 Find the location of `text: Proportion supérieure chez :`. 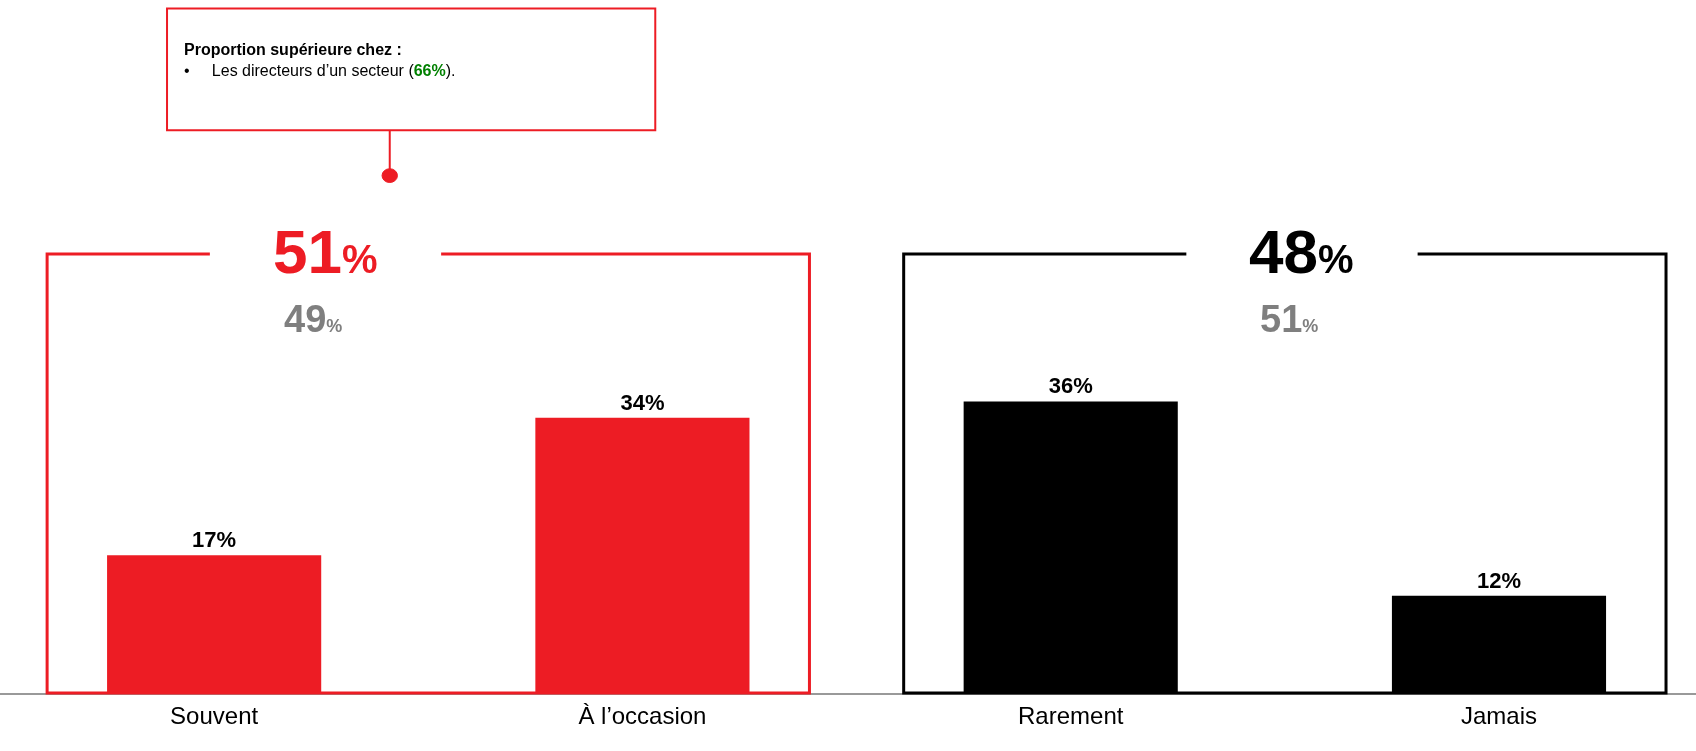

text: Proportion supérieure chez : is located at coordinates (293, 49).